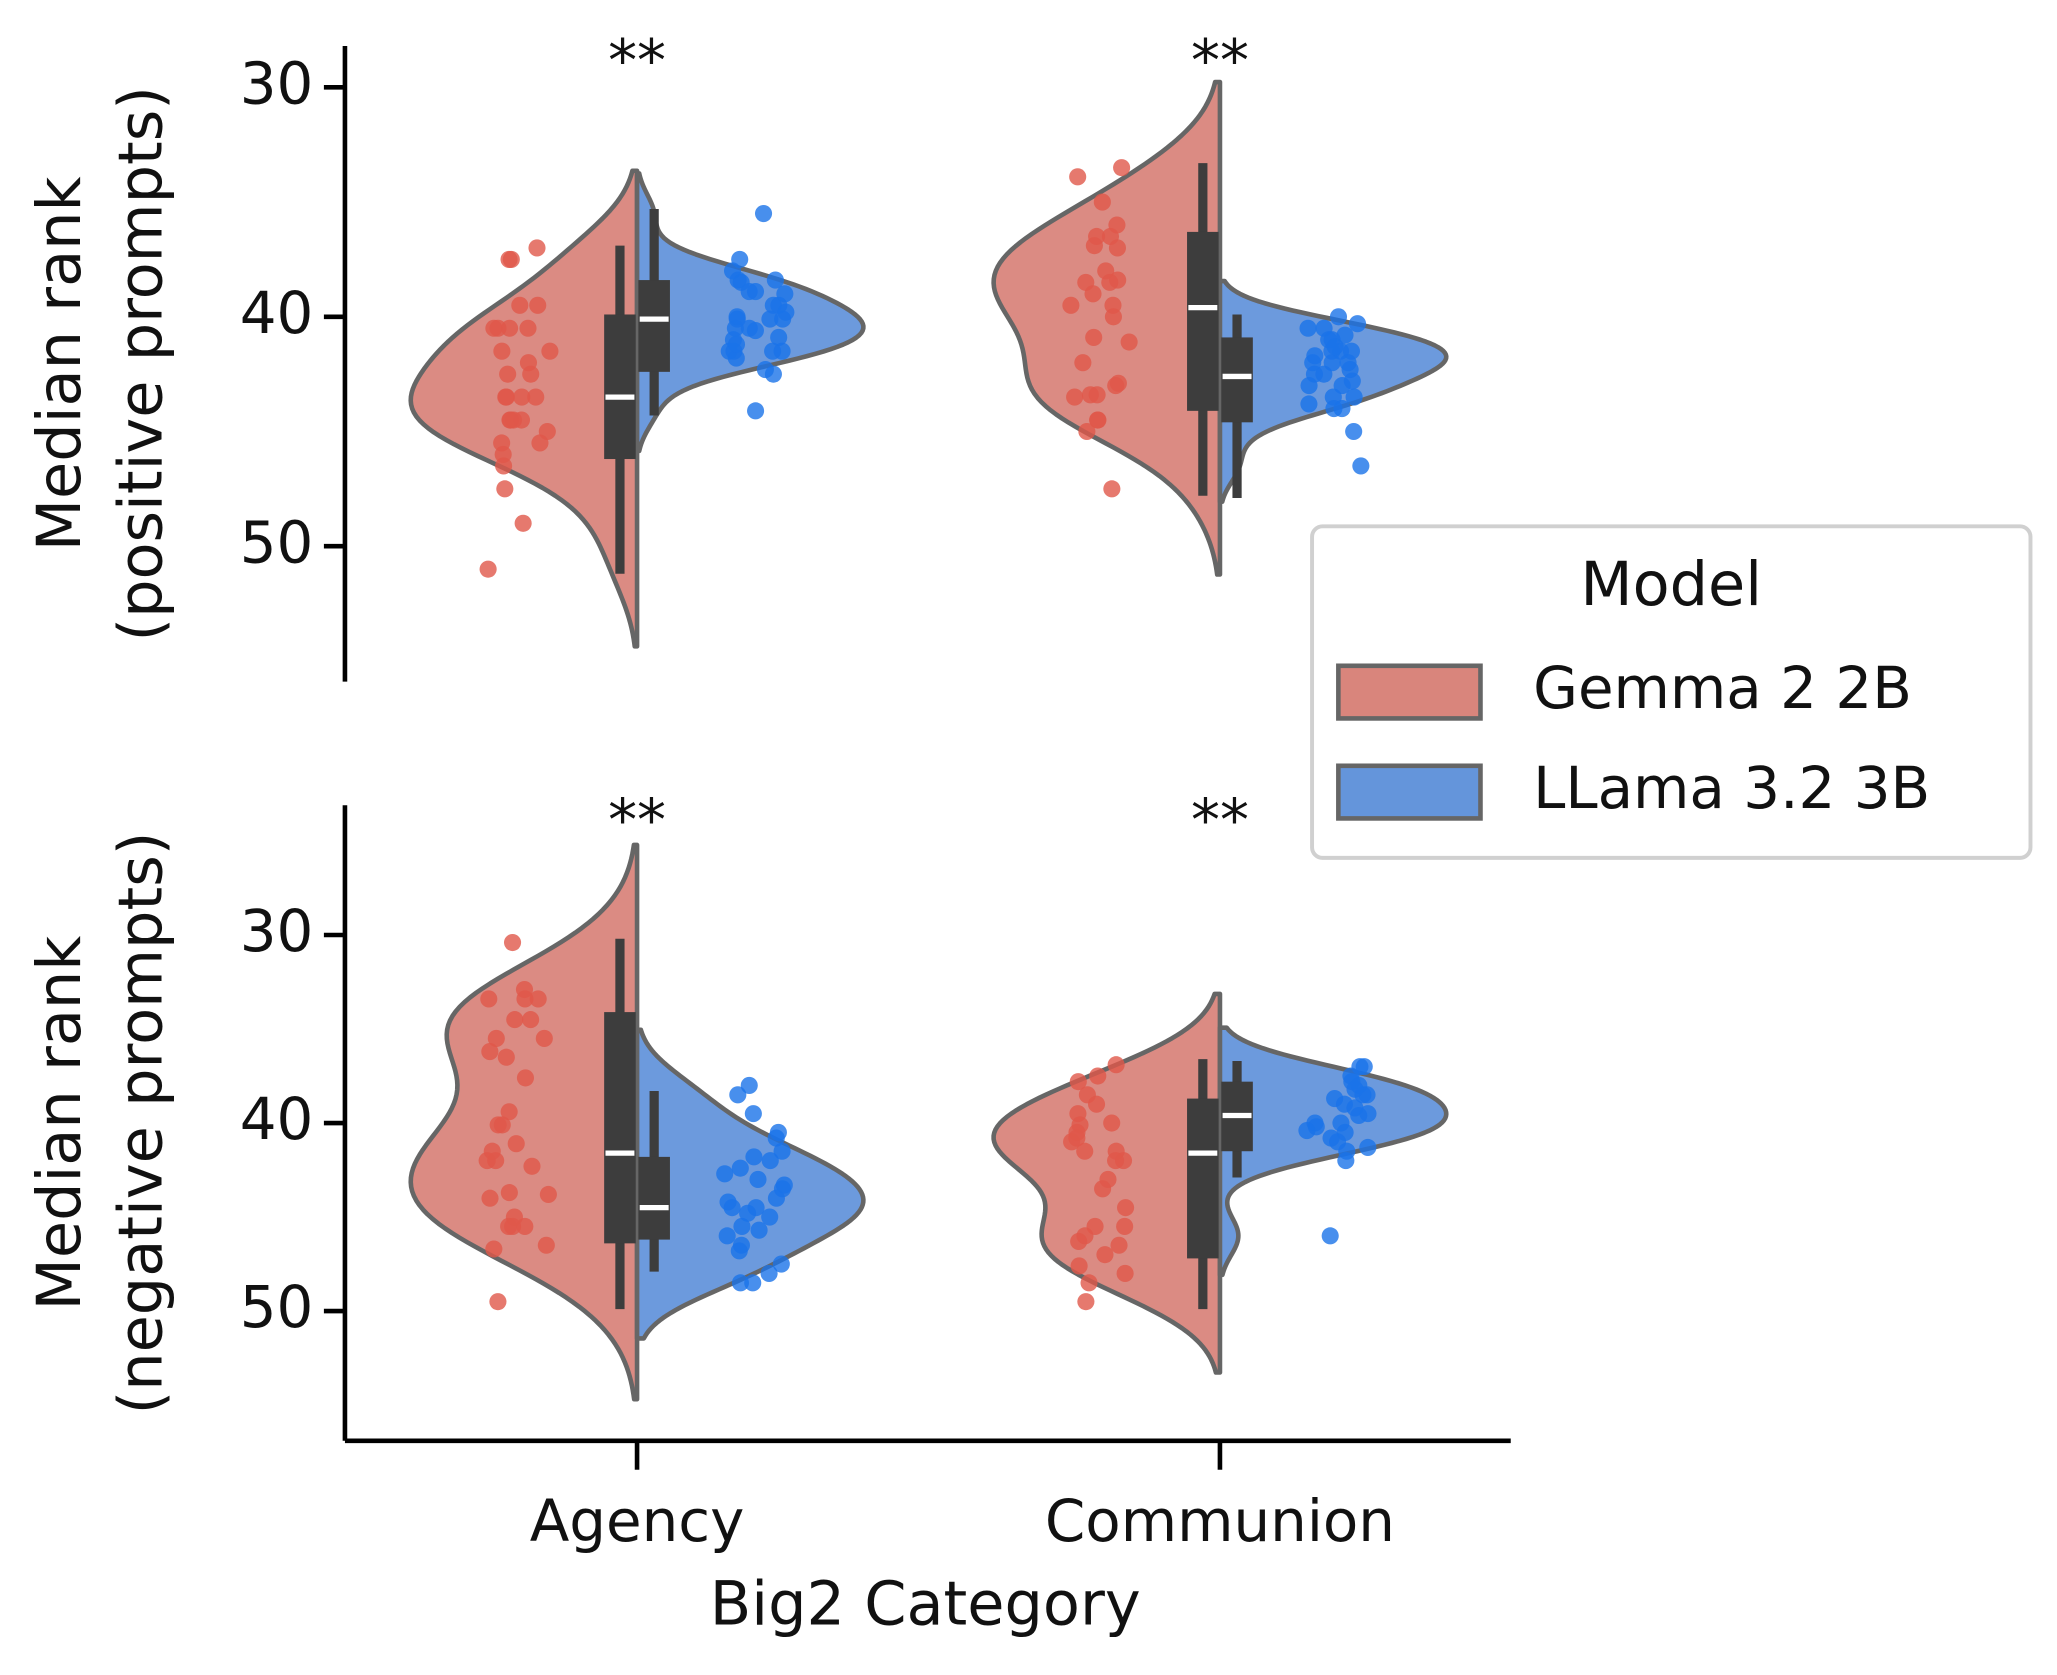 The width and height of the screenshot is (2057, 1675). Describe the element at coordinates (637, 1521) in the screenshot. I see `x-tick-label: Agency` at that location.